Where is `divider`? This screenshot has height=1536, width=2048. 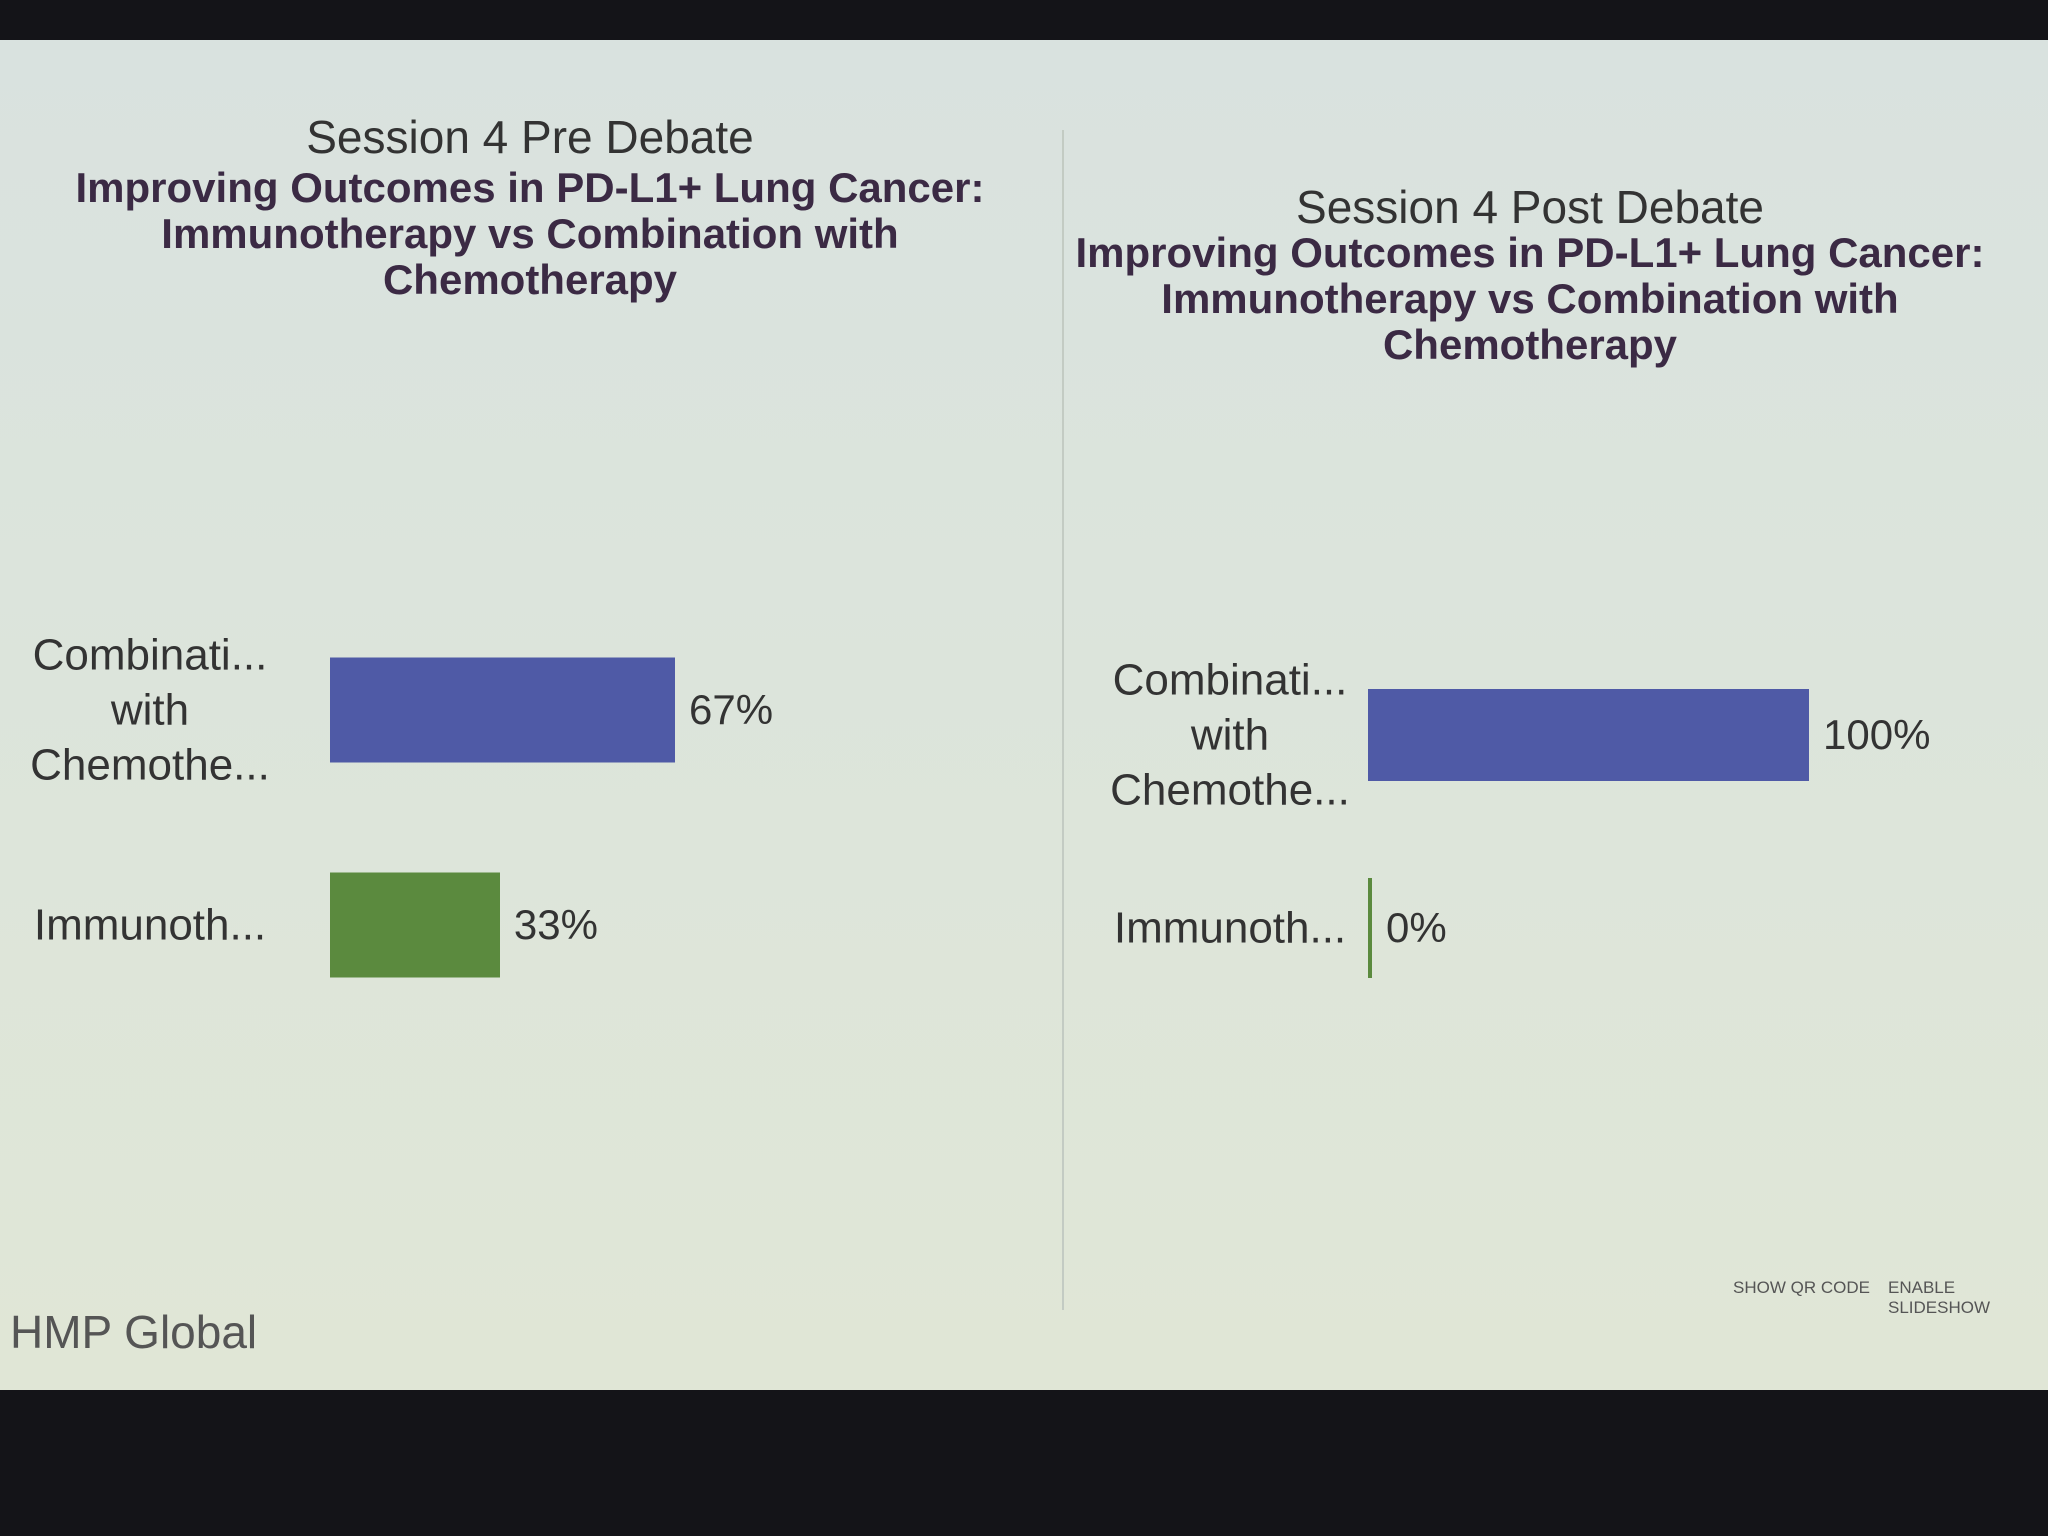 divider is located at coordinates (1063, 720).